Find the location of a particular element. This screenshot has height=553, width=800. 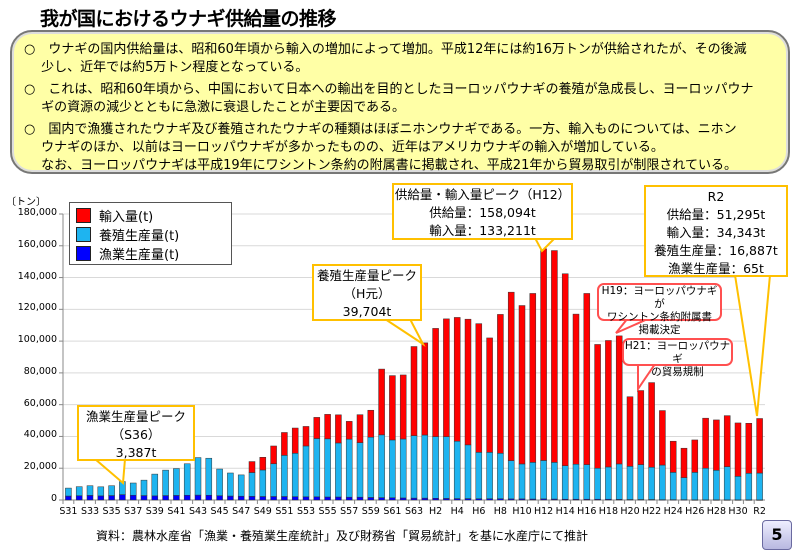

x-tick-label: R2 is located at coordinates (759, 511).